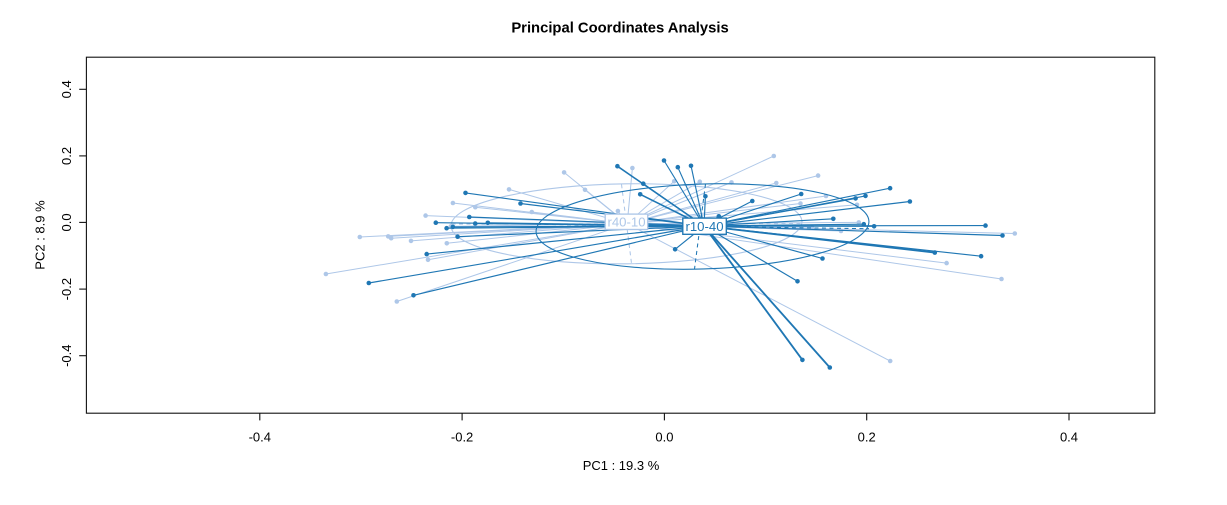 The width and height of the screenshot is (1227, 505). I want to click on svg-text: PC1 : 19.3 %, so click(621, 465).